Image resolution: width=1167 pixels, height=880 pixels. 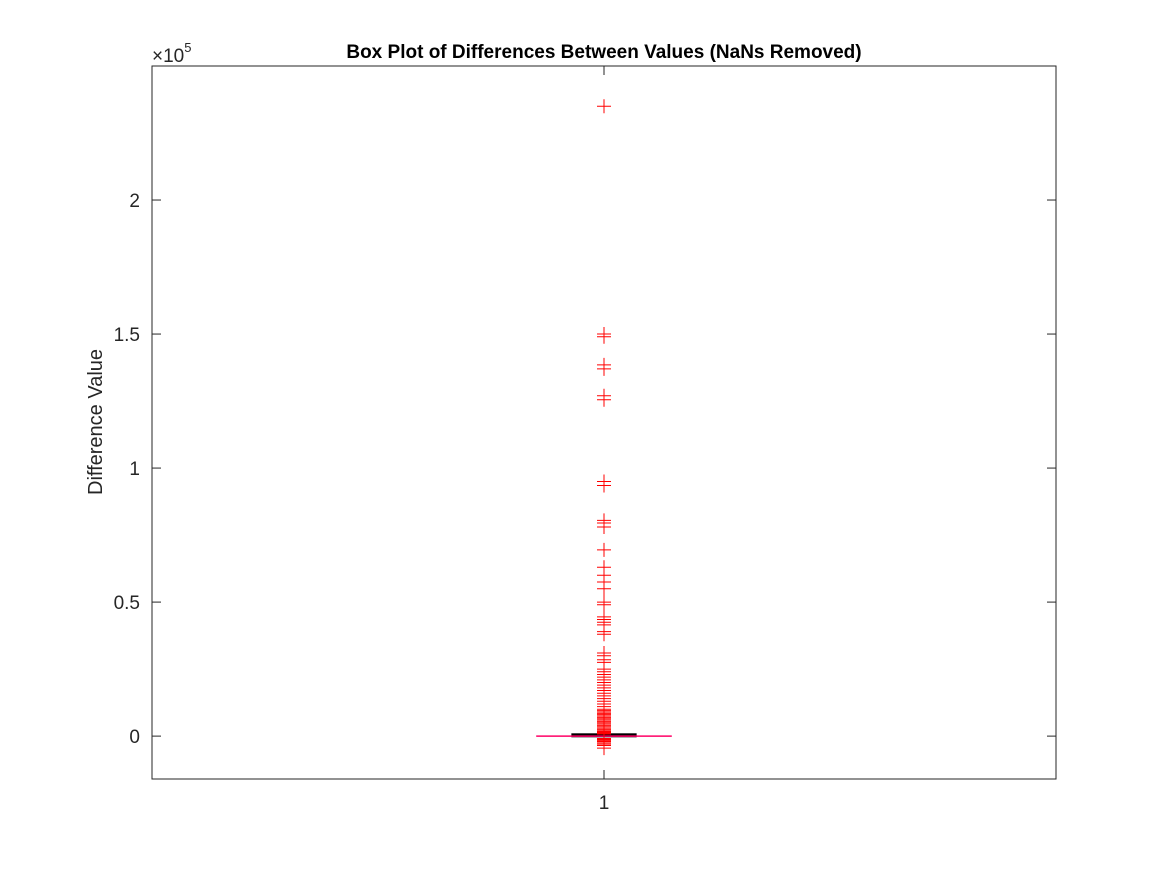 I want to click on y-tick-label: 2, so click(x=134, y=201).